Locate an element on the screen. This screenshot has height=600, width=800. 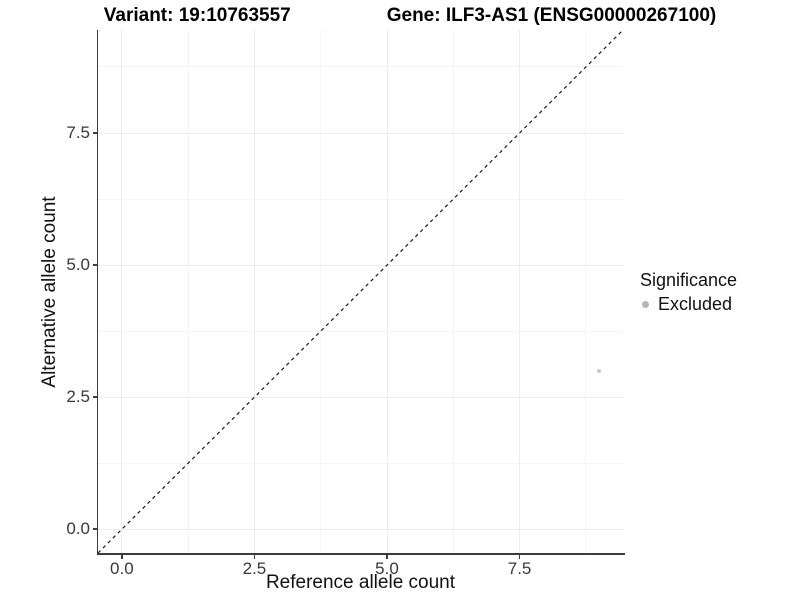
x-tick-label: 0.0 is located at coordinates (122, 568).